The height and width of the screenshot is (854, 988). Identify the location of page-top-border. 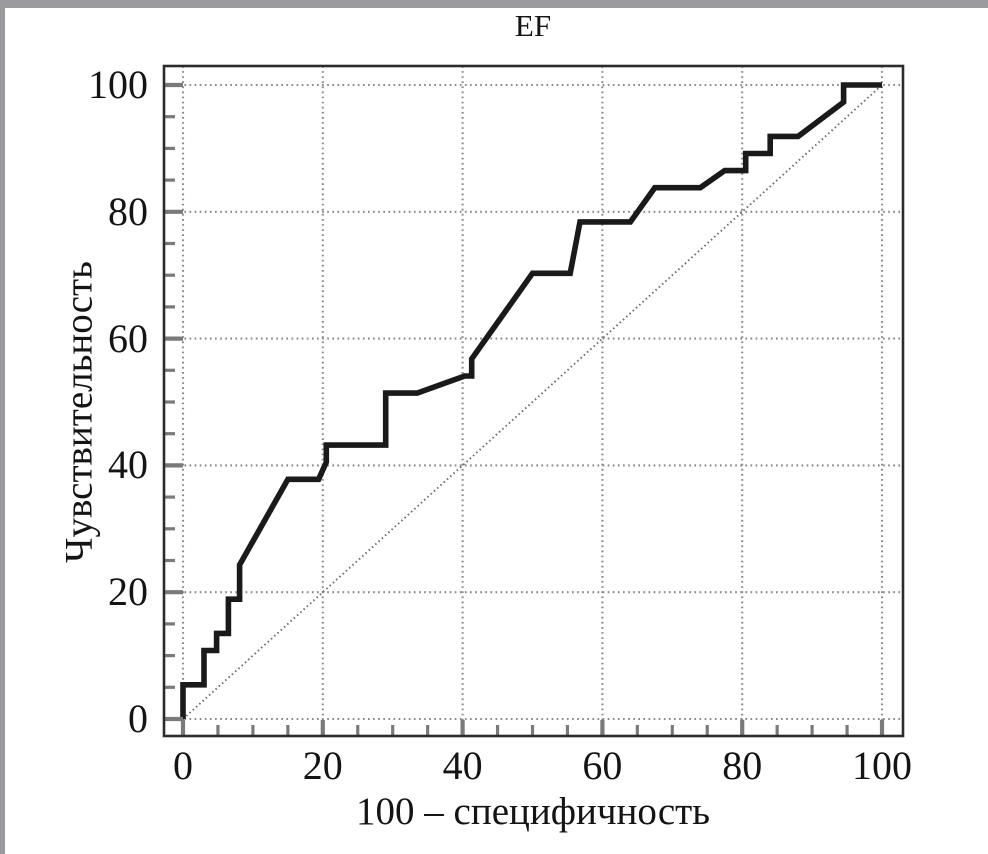
(494, 4).